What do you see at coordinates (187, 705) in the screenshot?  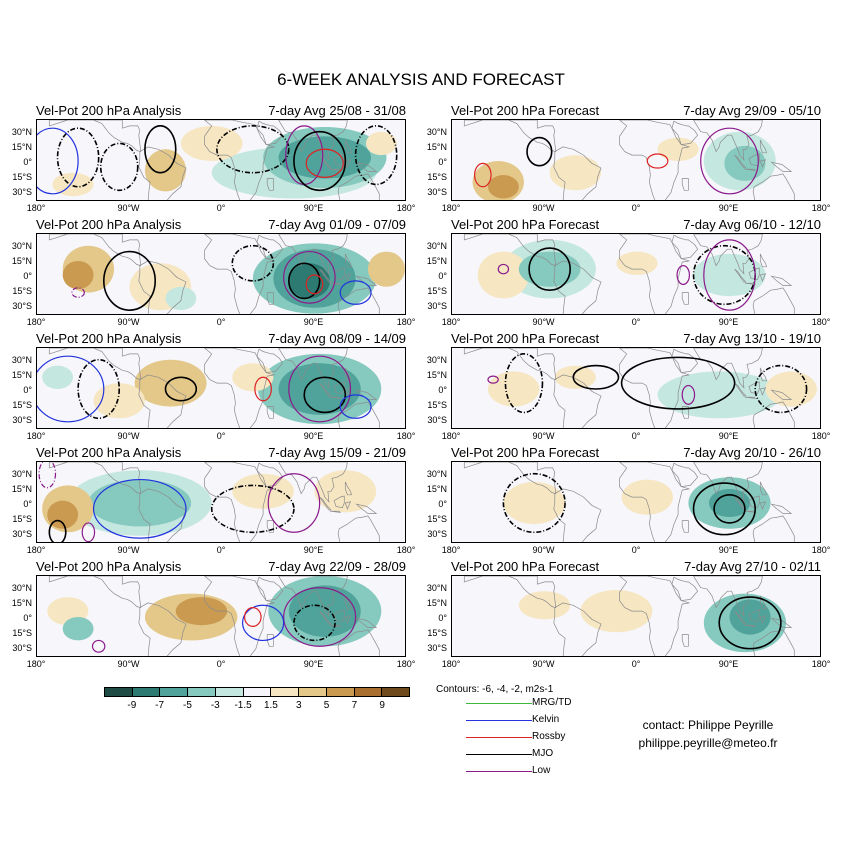 I see `colorbar-tick-label: -5` at bounding box center [187, 705].